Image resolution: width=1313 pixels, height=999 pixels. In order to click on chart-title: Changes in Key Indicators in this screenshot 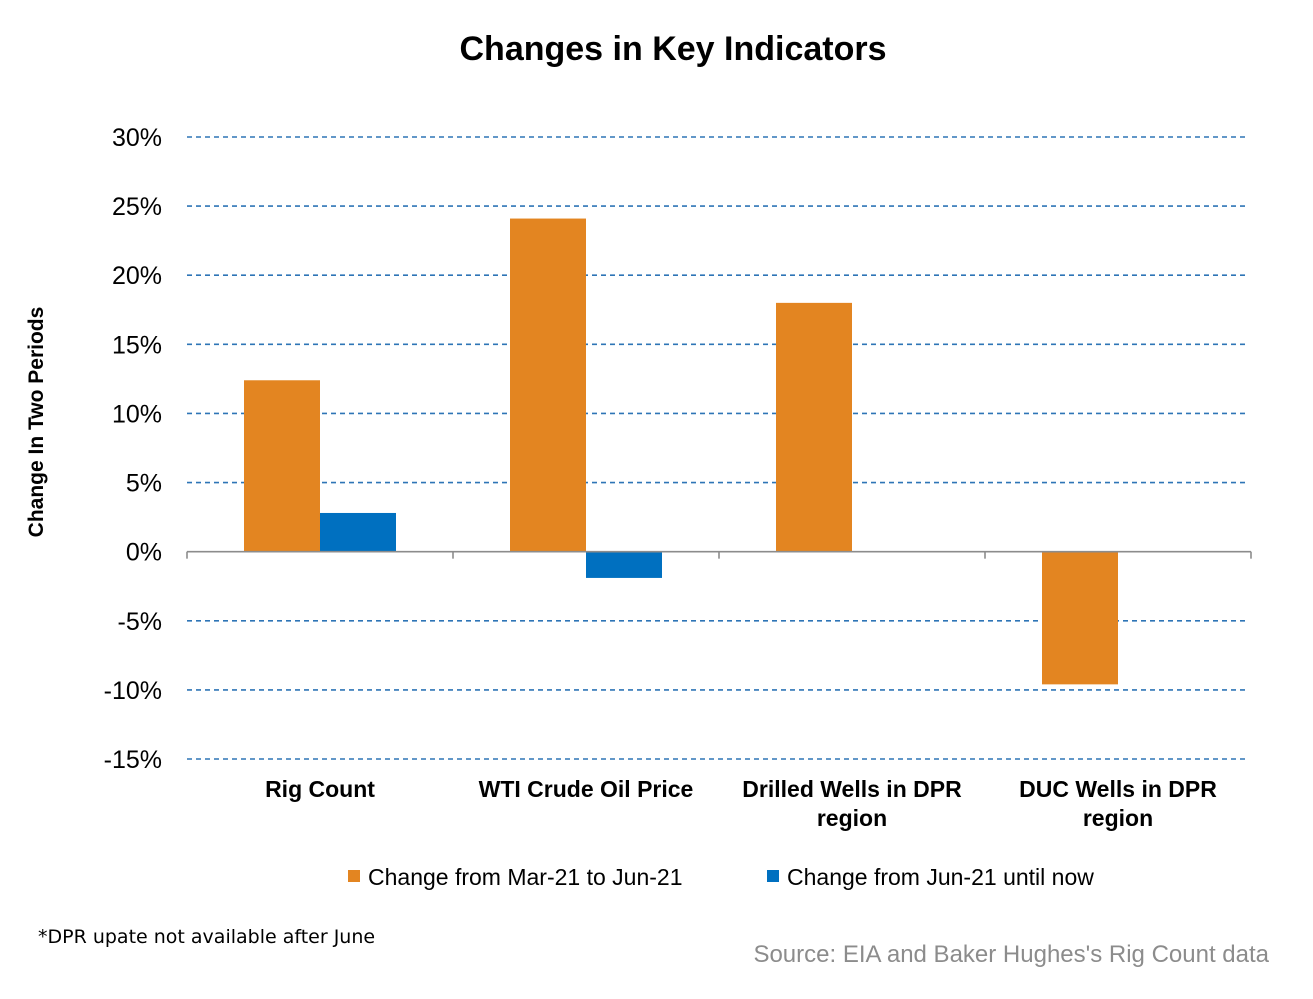, I will do `click(673, 49)`.